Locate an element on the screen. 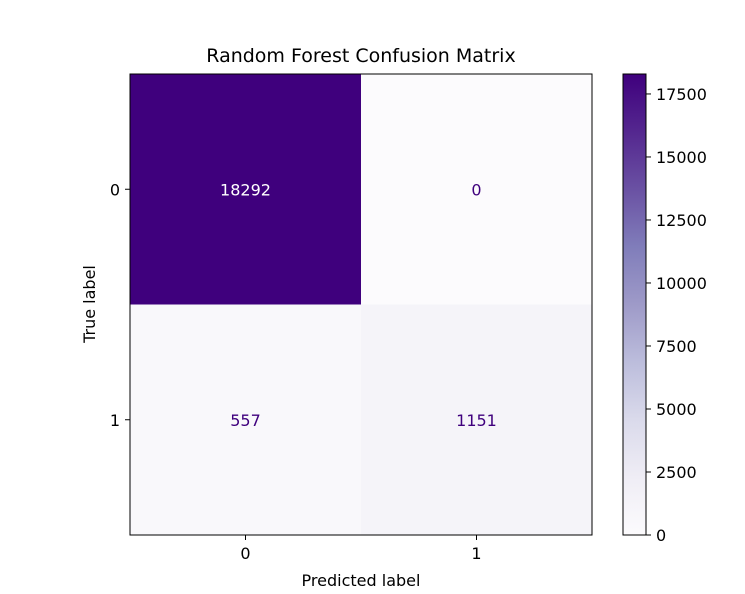 This screenshot has width=745, height=594. matrix-cell-r1-c0 is located at coordinates (246, 420).